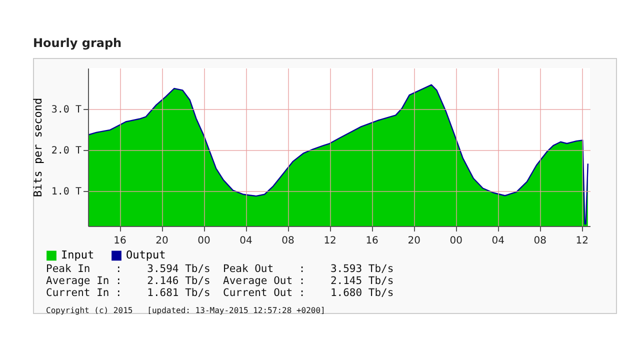  What do you see at coordinates (146, 255) in the screenshot?
I see `legend-label: Output` at bounding box center [146, 255].